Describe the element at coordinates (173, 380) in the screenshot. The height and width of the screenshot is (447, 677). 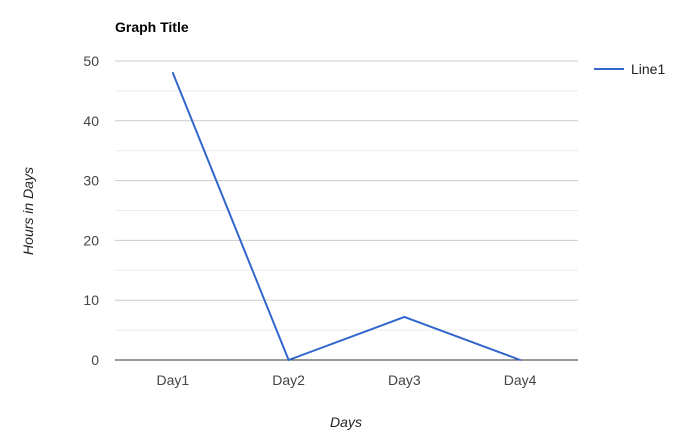
I see `x-tick-label: Day1` at that location.